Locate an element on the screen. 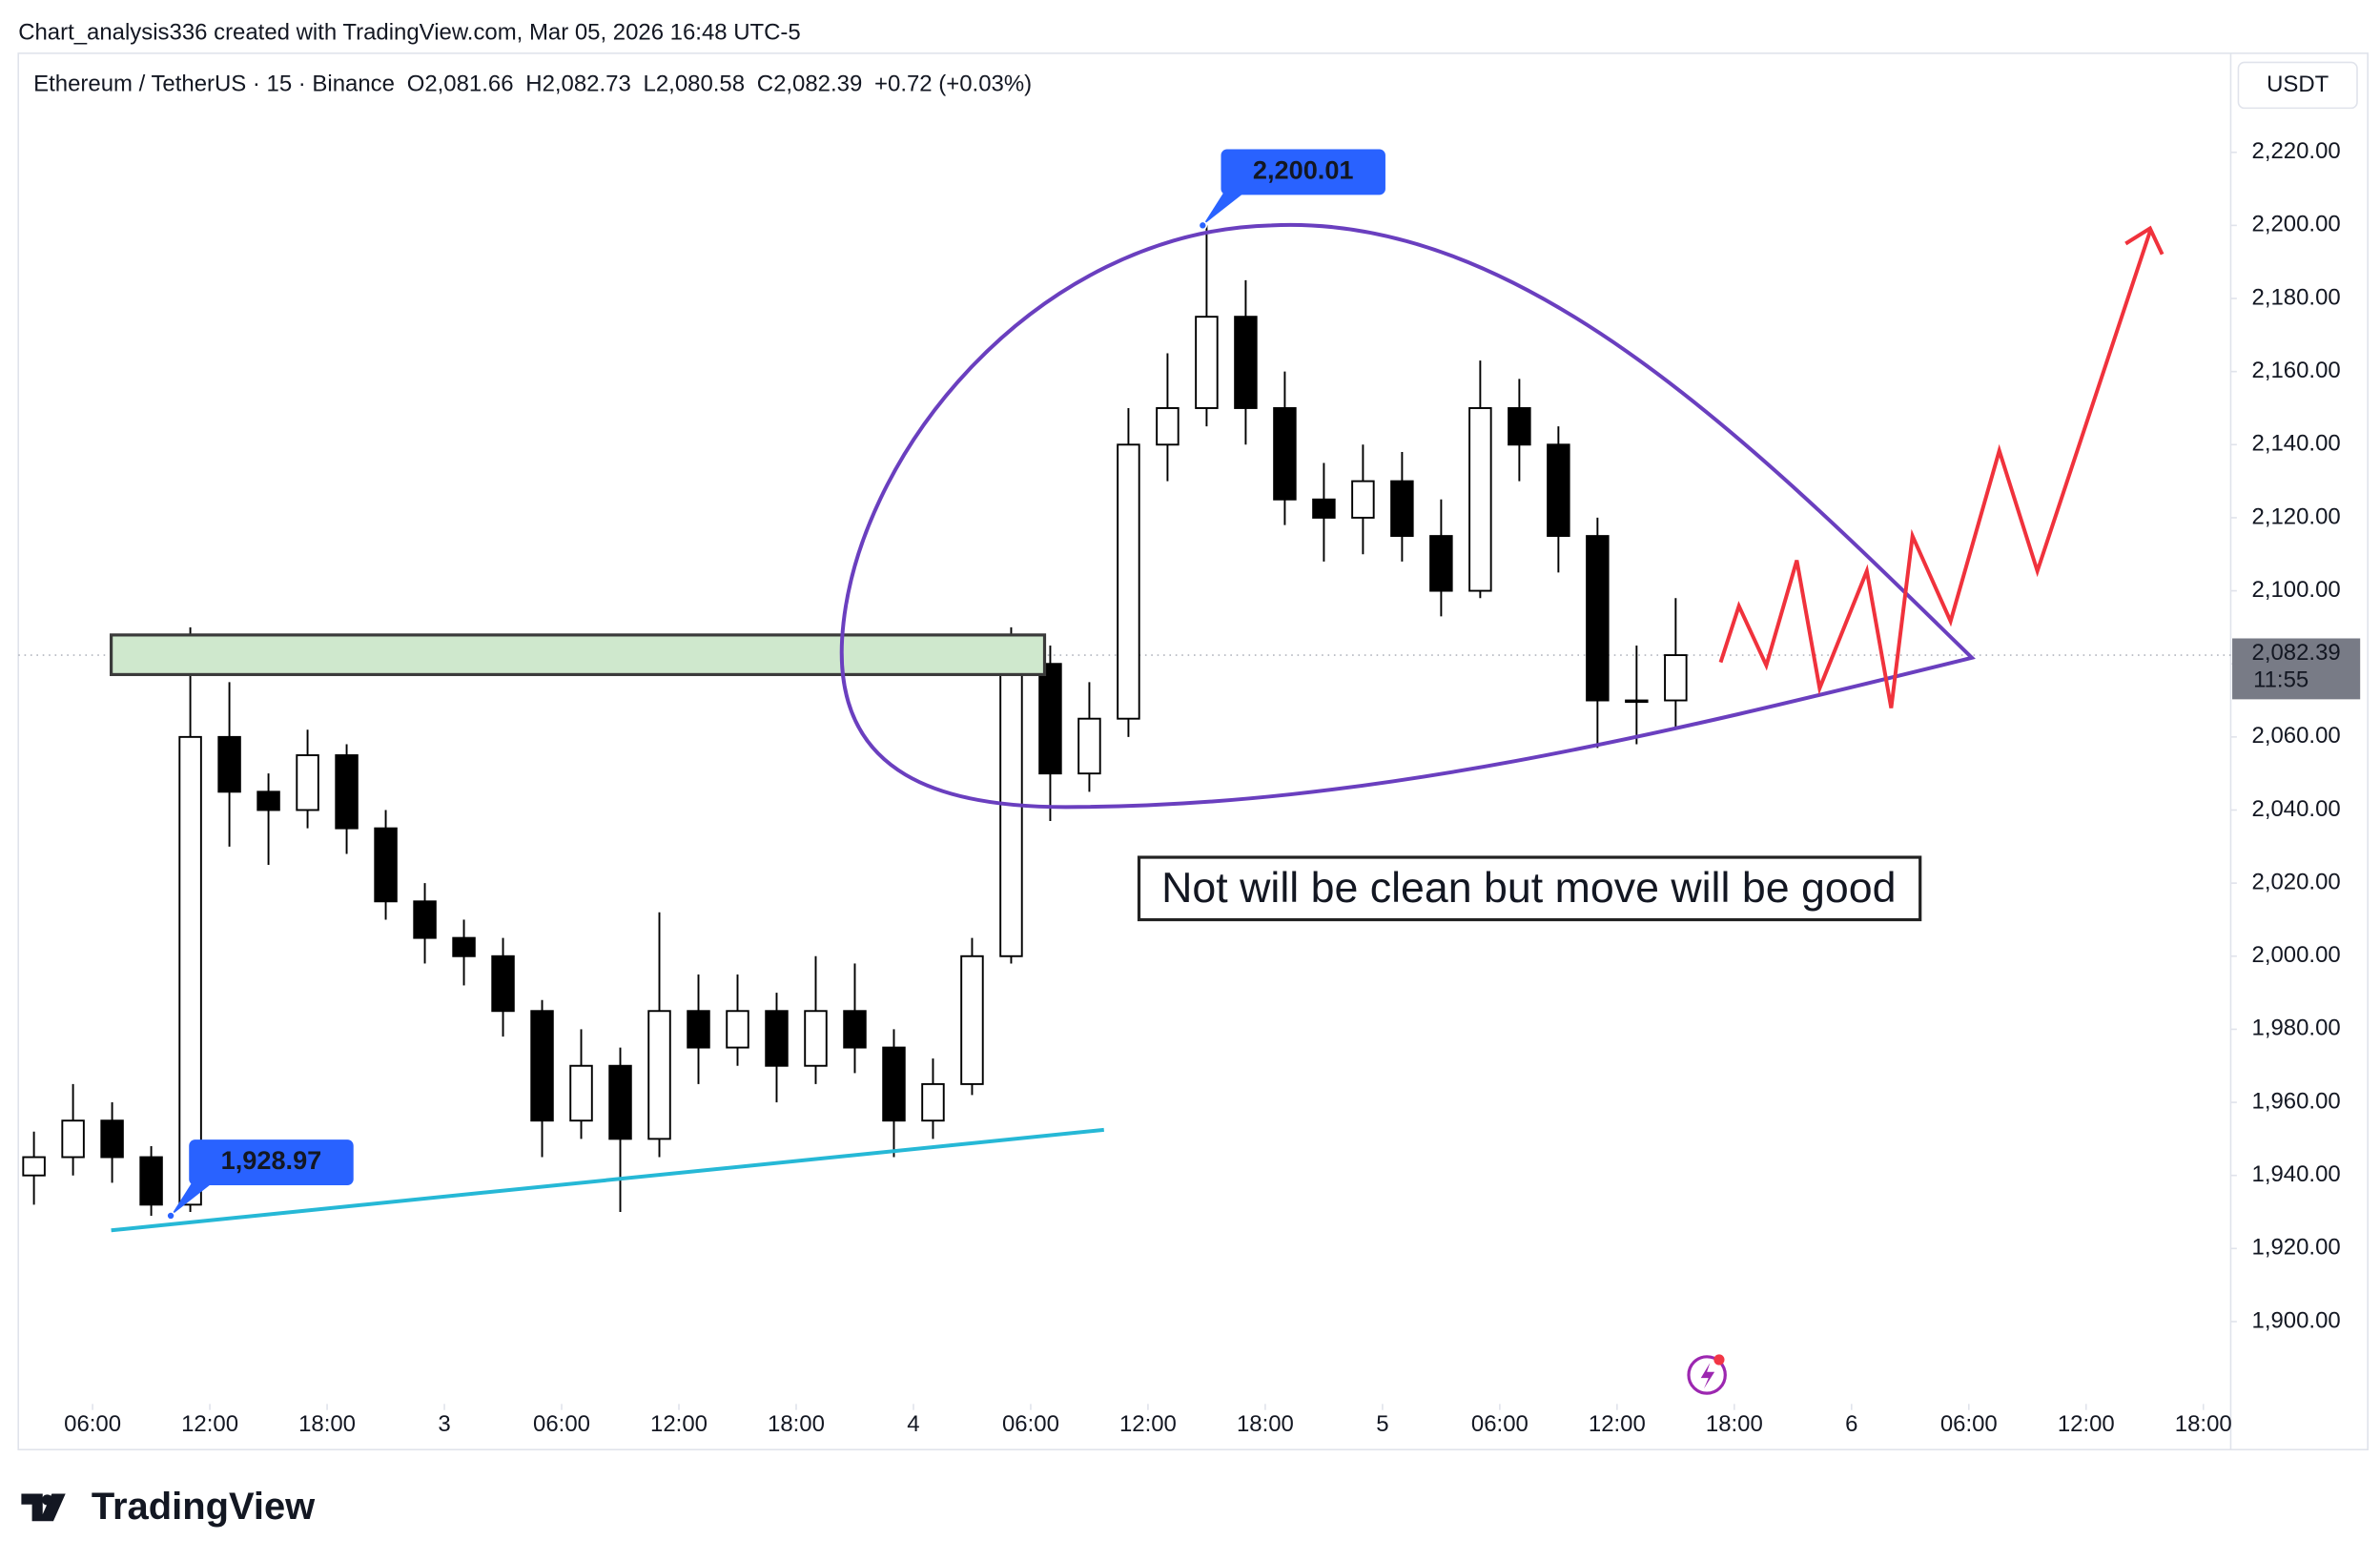  ohlc-low: L2,080.58 is located at coordinates (695, 84).